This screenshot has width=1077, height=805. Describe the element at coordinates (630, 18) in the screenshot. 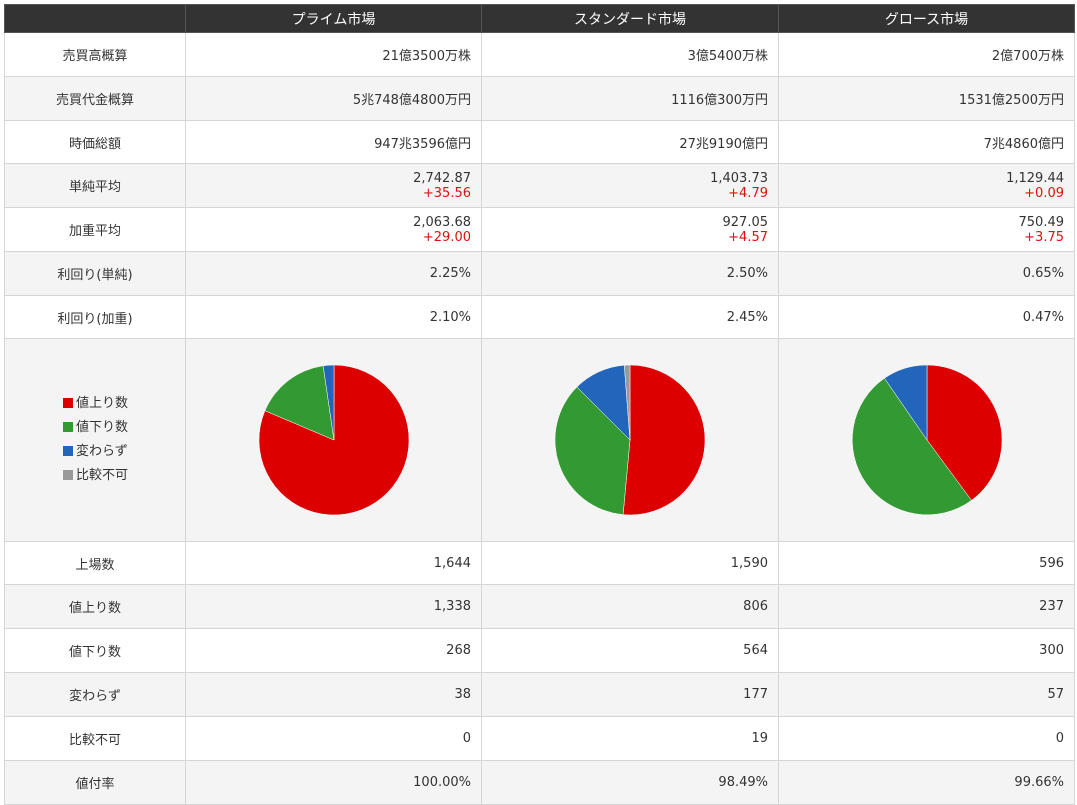

I see `header-standard: スタンダード市場` at that location.